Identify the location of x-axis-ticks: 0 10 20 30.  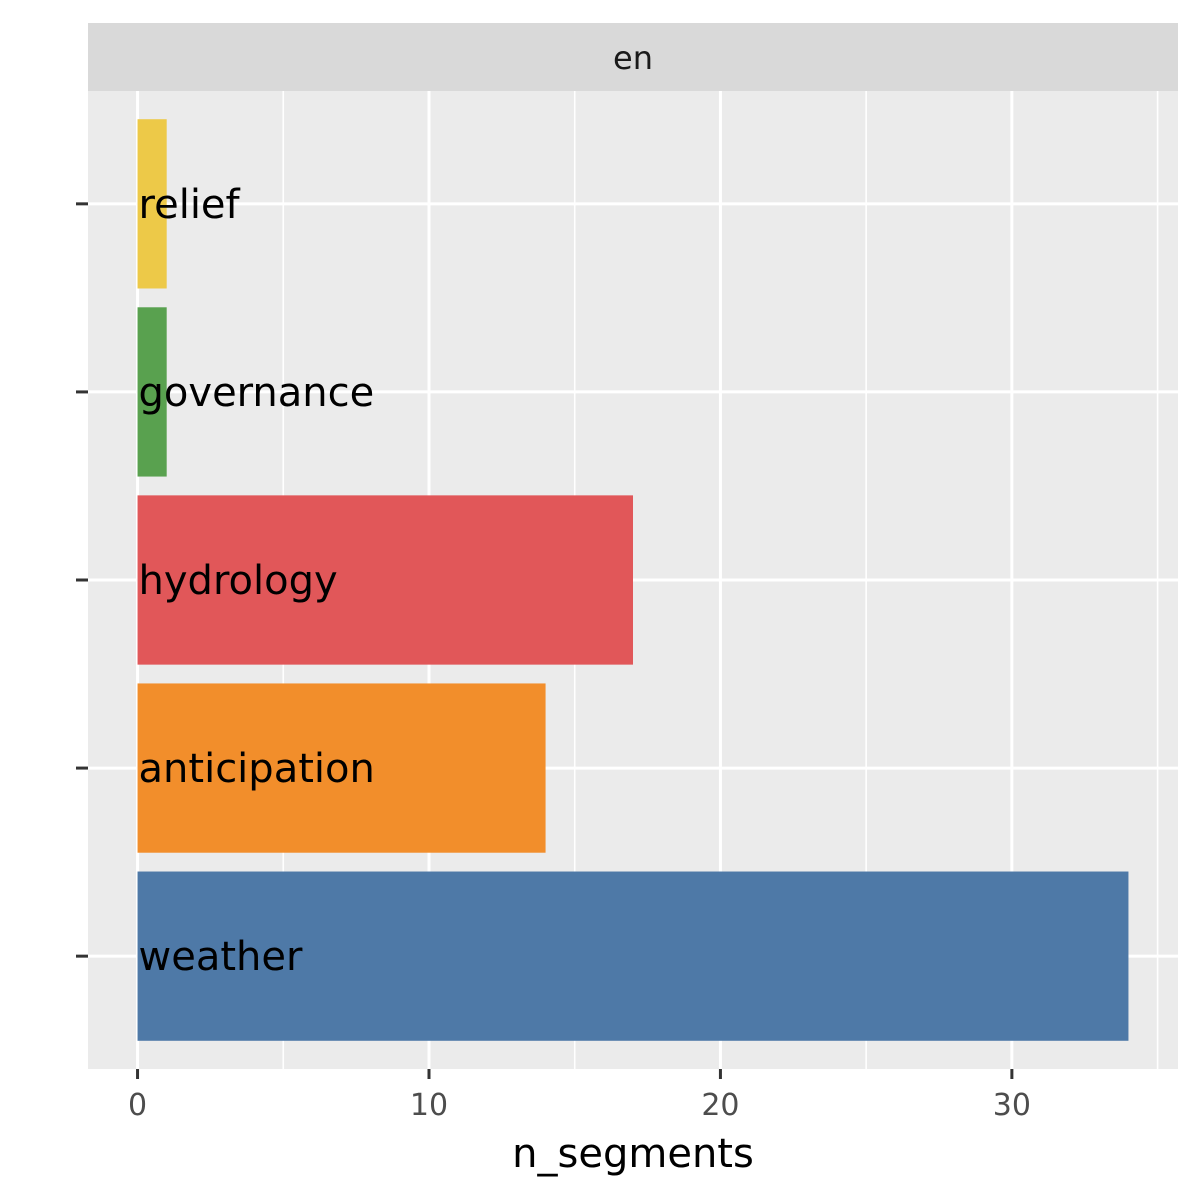
(579, 1096).